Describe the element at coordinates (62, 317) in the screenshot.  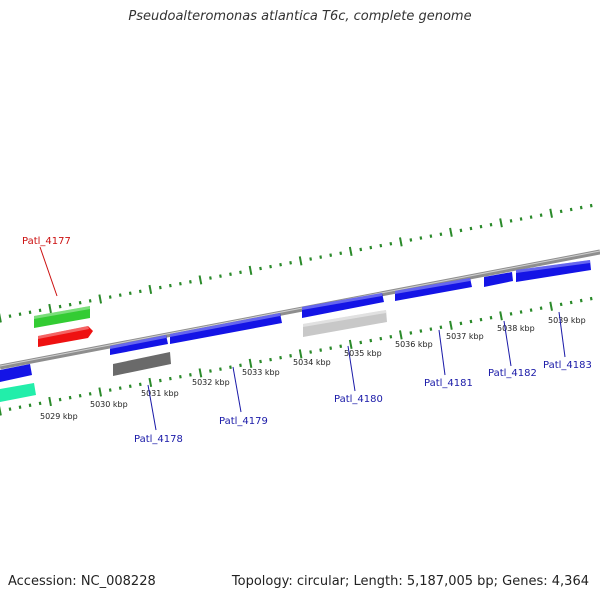
I see `gene-patl-4177-green` at that location.